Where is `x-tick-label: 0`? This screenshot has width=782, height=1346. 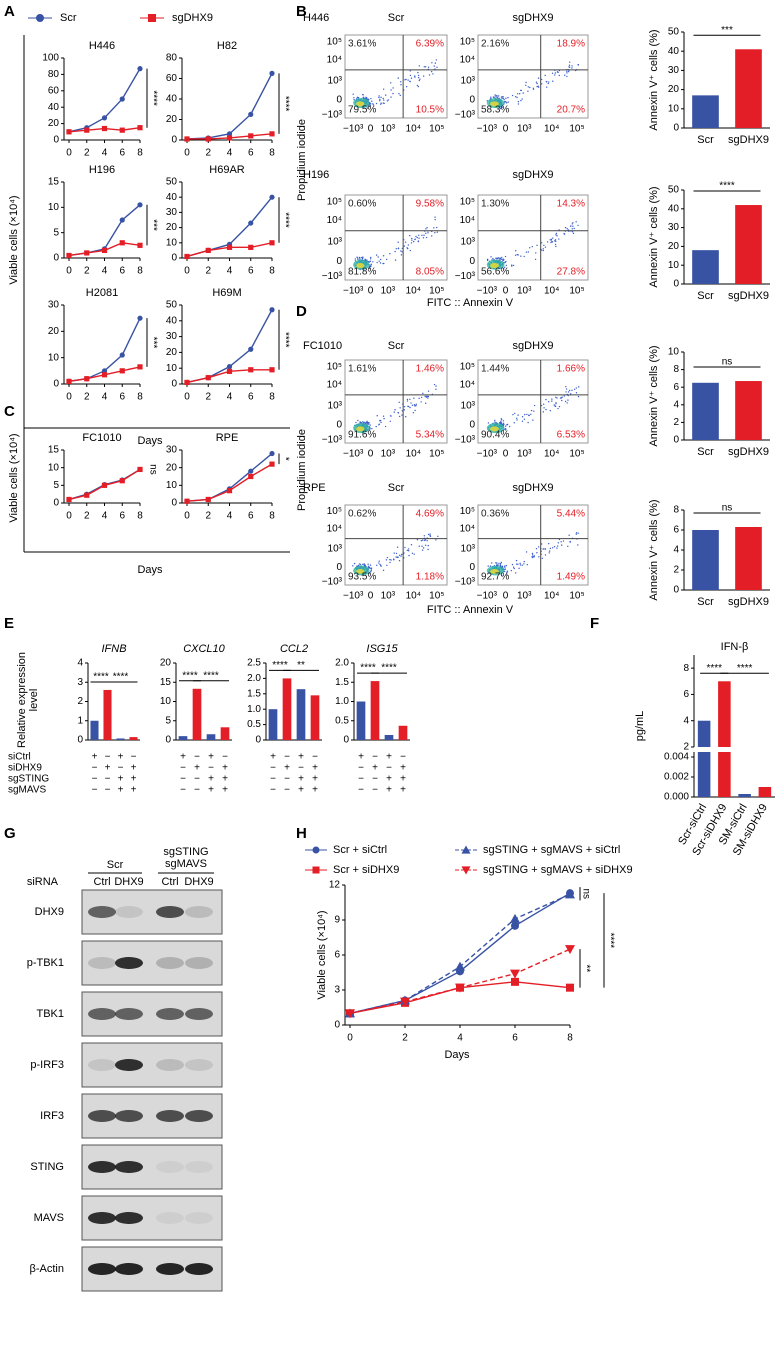 x-tick-label: 0 is located at coordinates (187, 516).